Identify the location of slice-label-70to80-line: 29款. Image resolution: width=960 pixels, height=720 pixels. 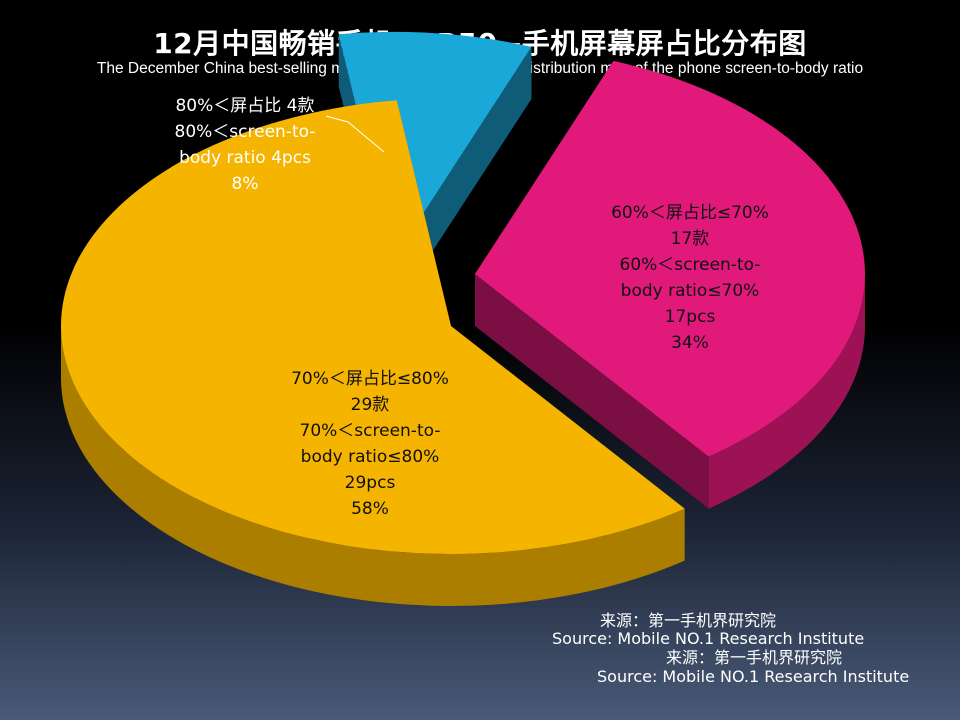
(370, 405).